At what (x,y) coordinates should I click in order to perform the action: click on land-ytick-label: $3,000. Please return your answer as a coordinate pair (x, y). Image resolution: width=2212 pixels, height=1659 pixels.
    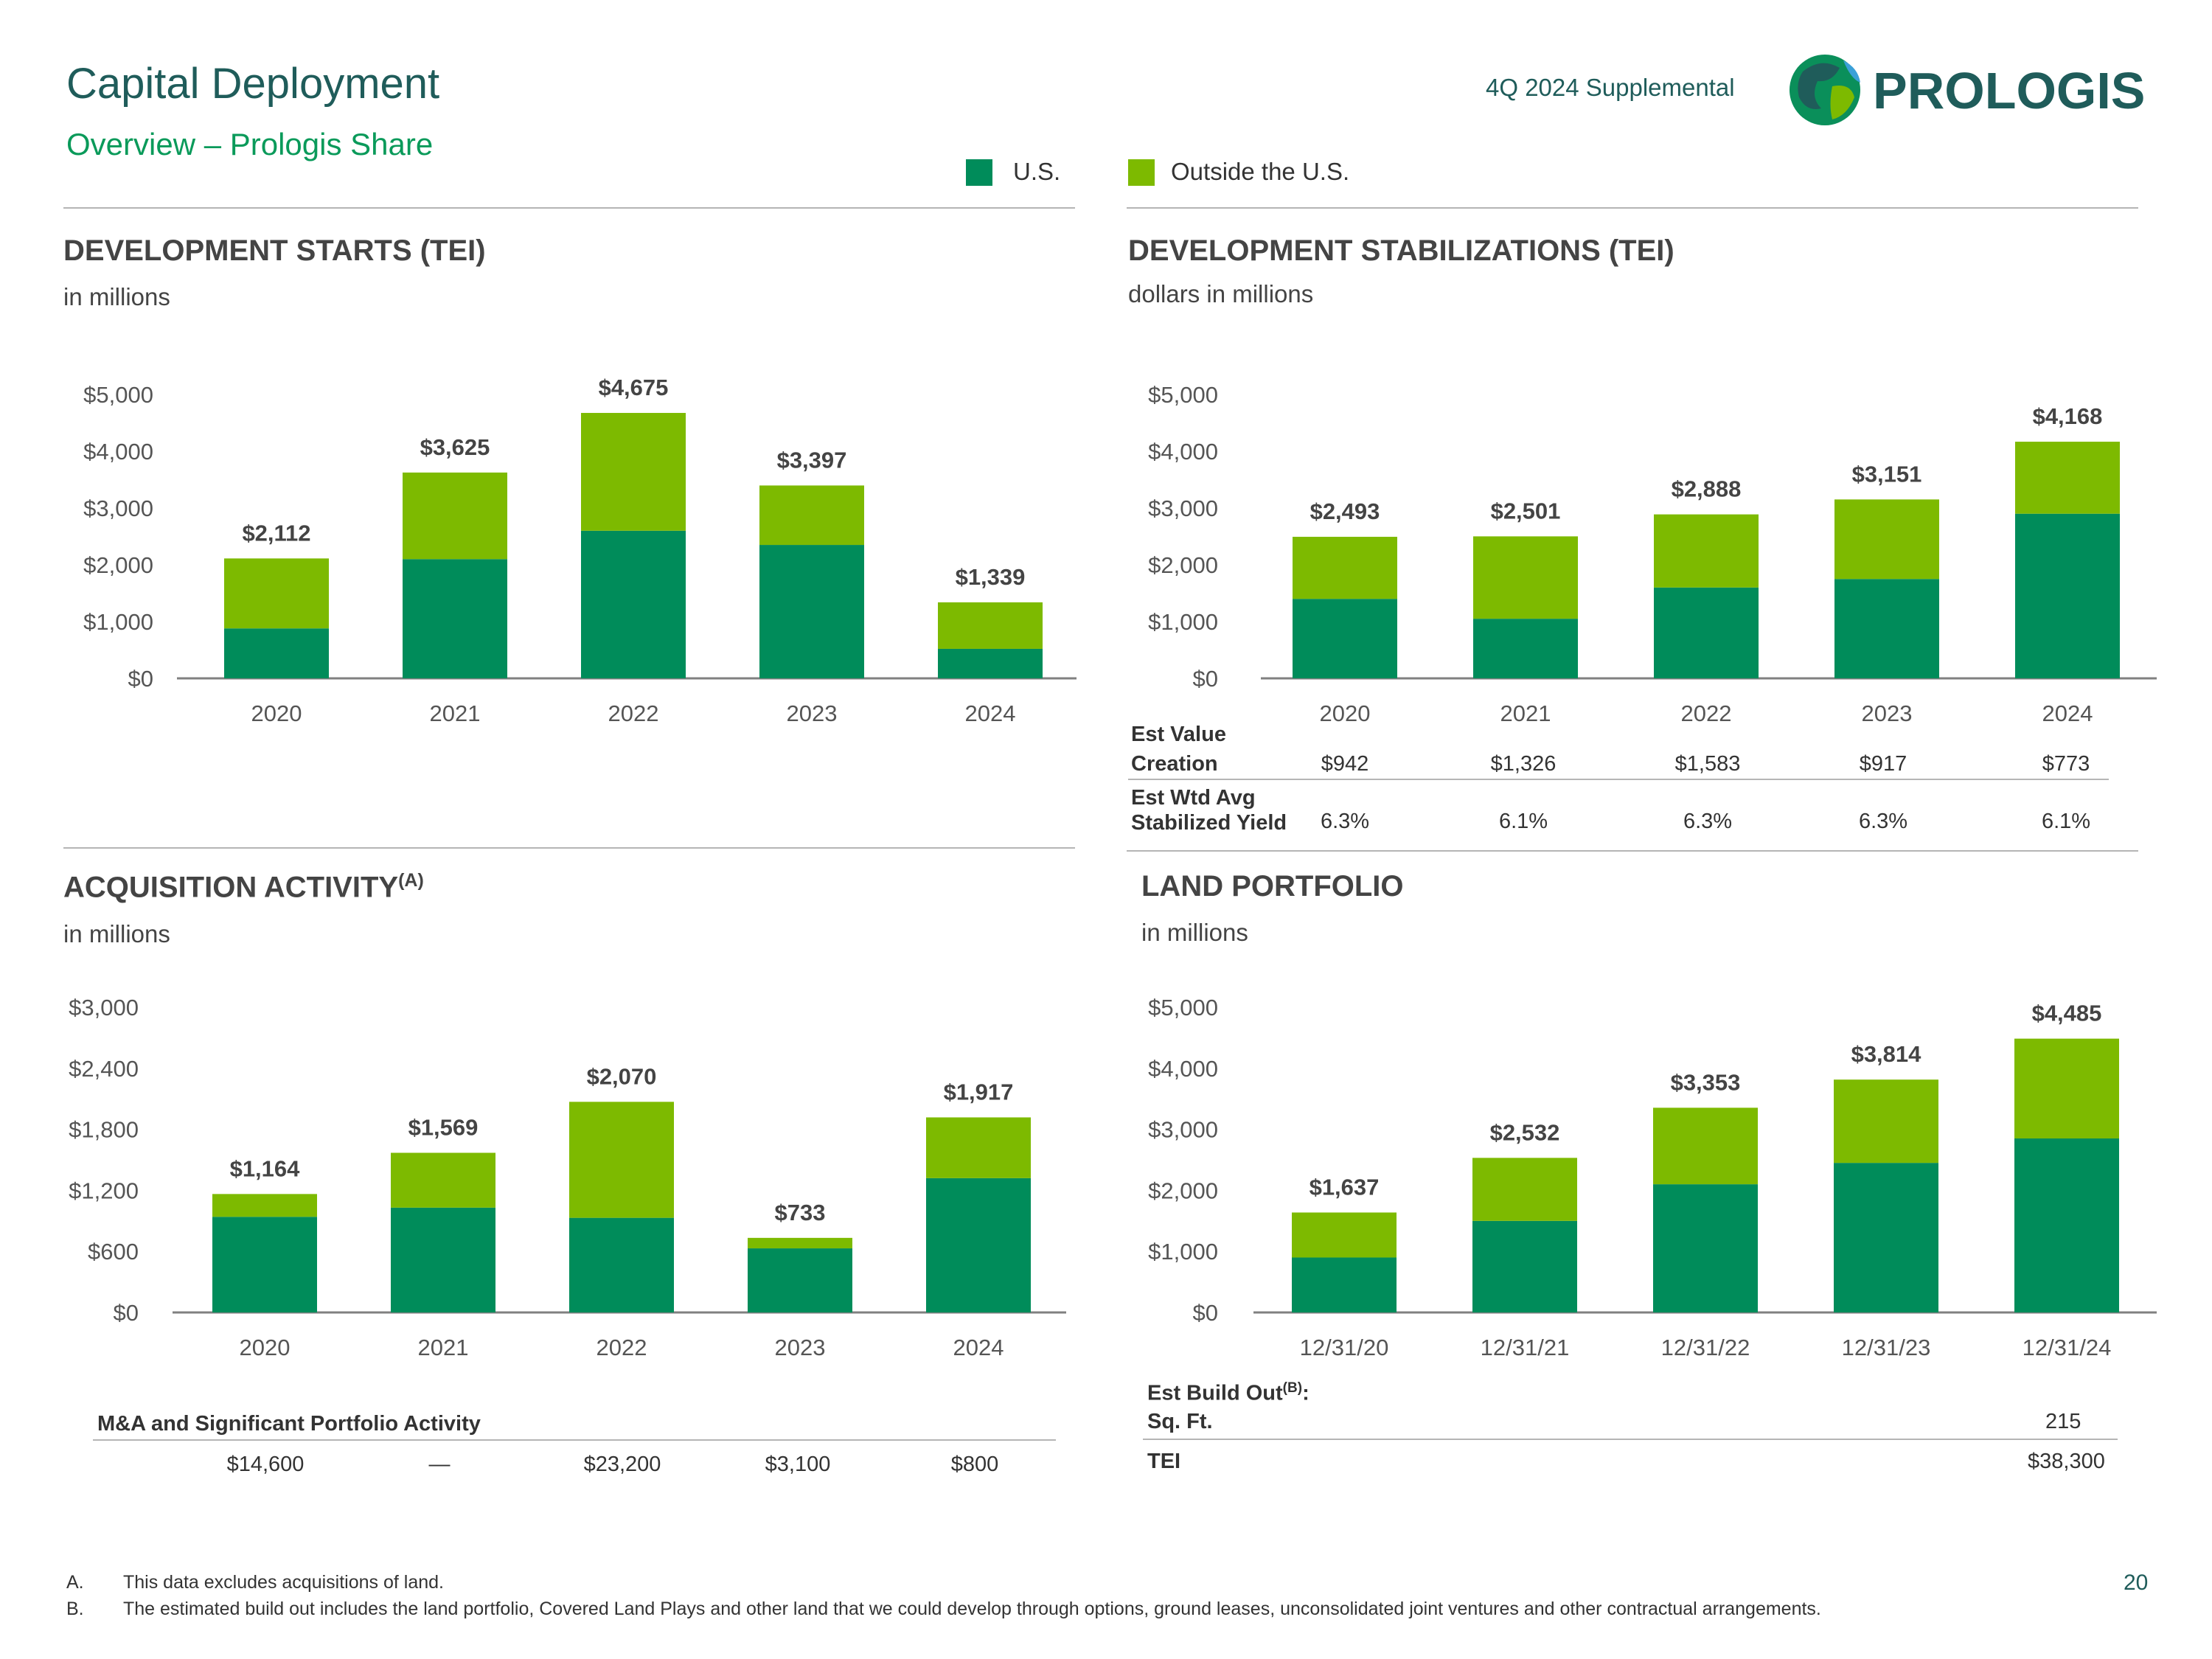
    Looking at the image, I should click on (1183, 1130).